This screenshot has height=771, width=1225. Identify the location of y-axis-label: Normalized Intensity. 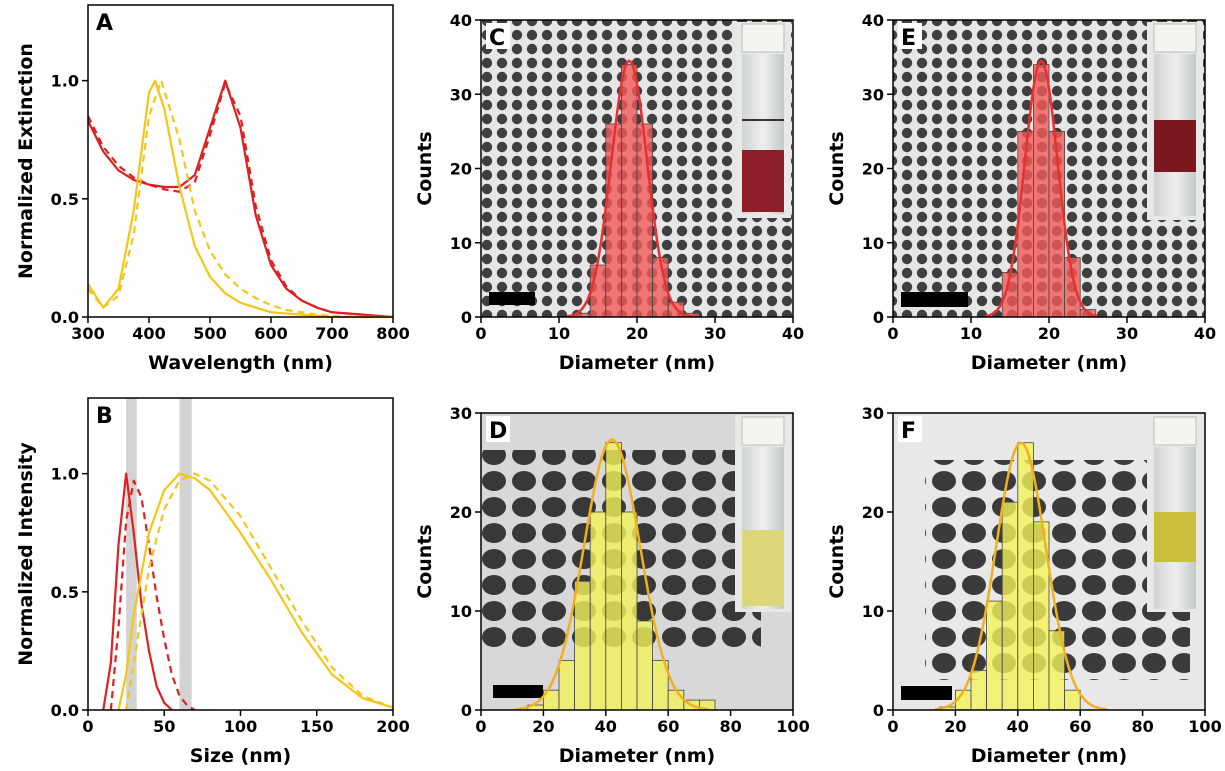
(26, 554).